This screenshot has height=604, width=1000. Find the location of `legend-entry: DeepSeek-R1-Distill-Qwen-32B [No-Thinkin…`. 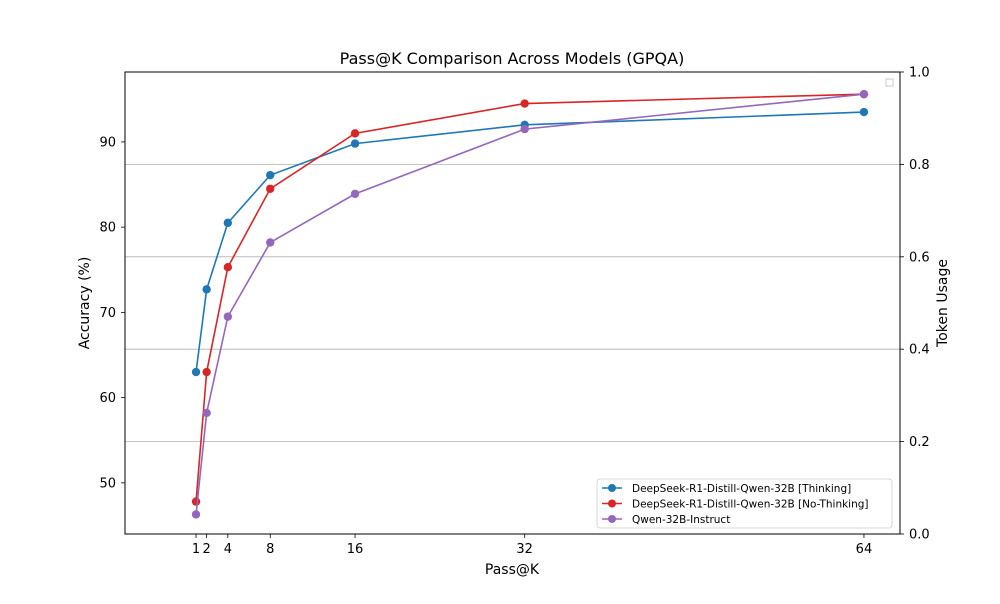

legend-entry: DeepSeek-R1-Distill-Qwen-32B [No-Thinkin… is located at coordinates (750, 505).